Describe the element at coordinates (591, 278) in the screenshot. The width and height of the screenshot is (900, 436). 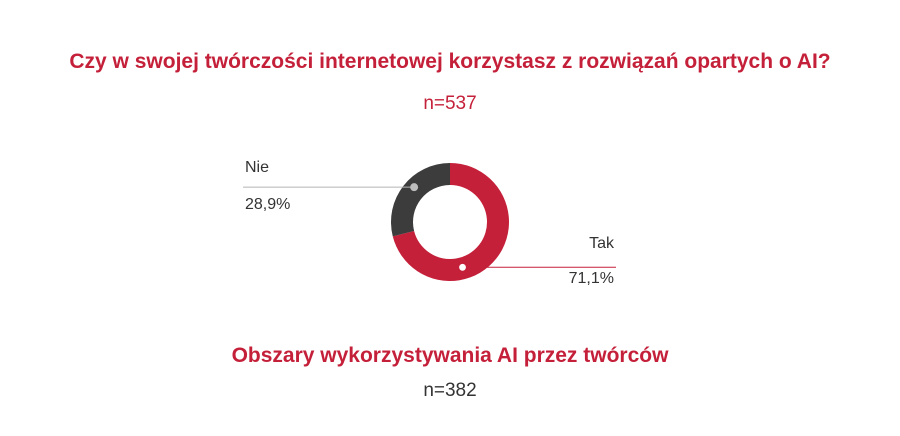
I see `value-label-tak: 71,1%` at that location.